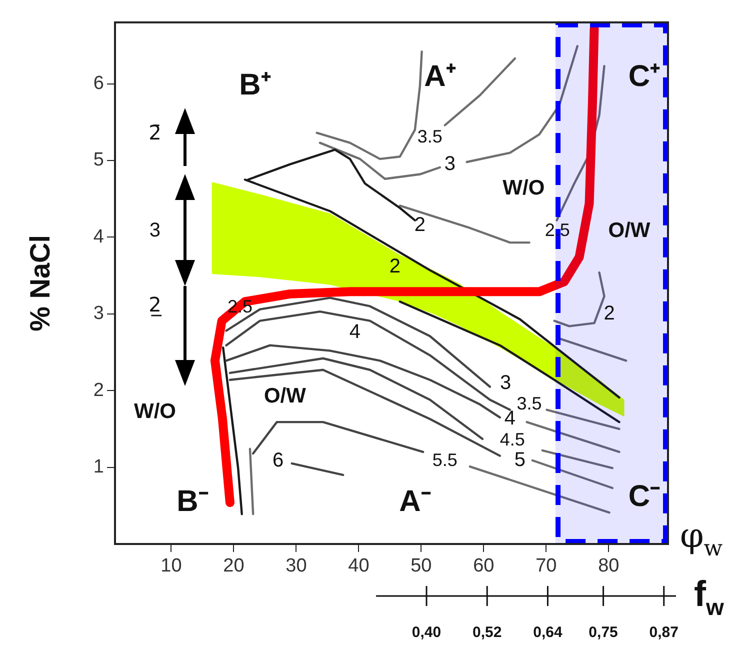 The height and width of the screenshot is (649, 736). Describe the element at coordinates (512, 439) in the screenshot. I see `annotation: 4.5` at that location.